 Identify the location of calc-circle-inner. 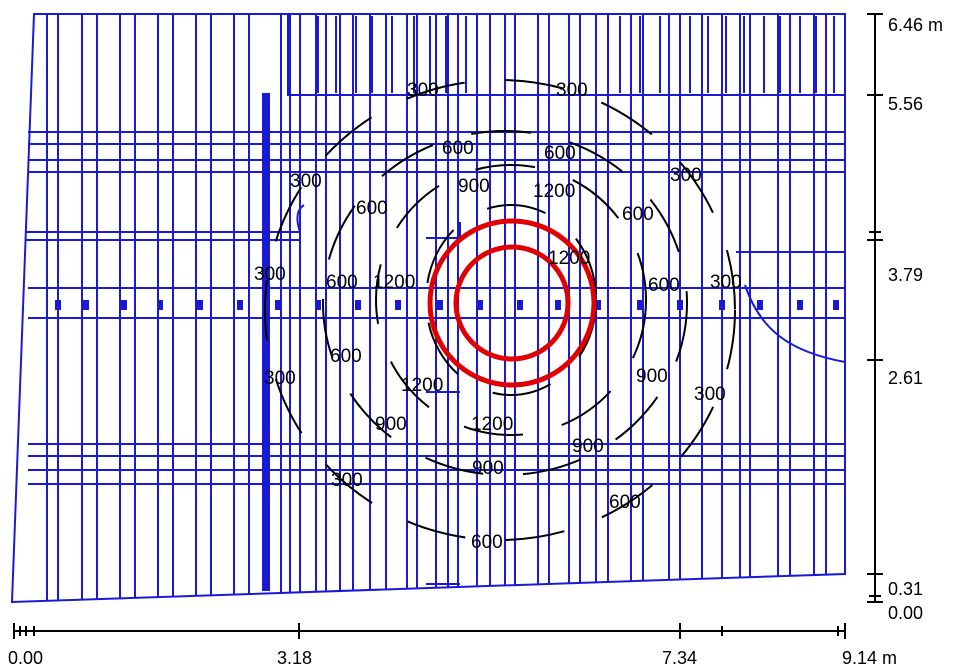
(512, 303).